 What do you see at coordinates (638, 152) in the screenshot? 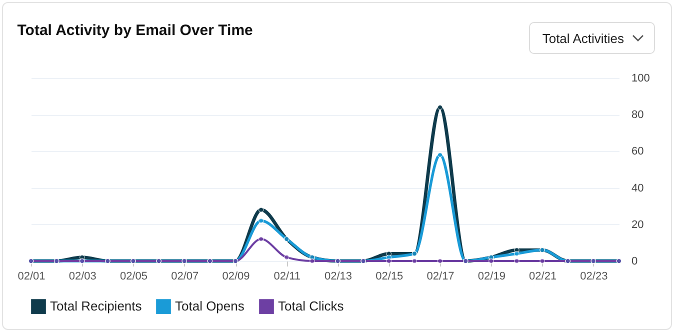
I see `y-tick-label: 60` at bounding box center [638, 152].